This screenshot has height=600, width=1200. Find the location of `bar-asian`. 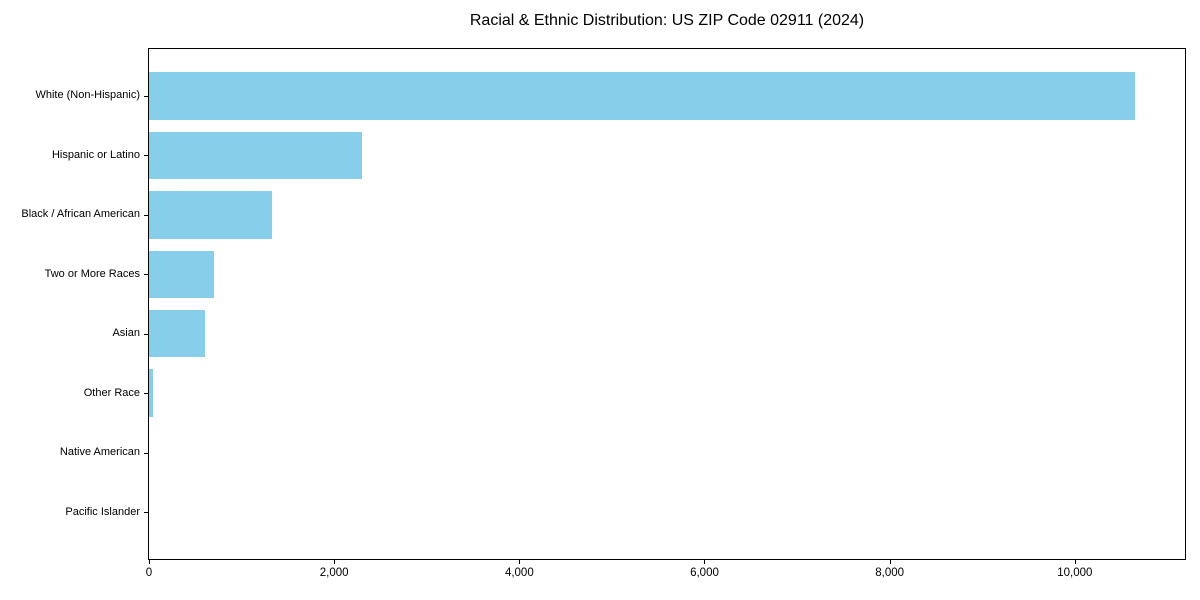

bar-asian is located at coordinates (177, 333).